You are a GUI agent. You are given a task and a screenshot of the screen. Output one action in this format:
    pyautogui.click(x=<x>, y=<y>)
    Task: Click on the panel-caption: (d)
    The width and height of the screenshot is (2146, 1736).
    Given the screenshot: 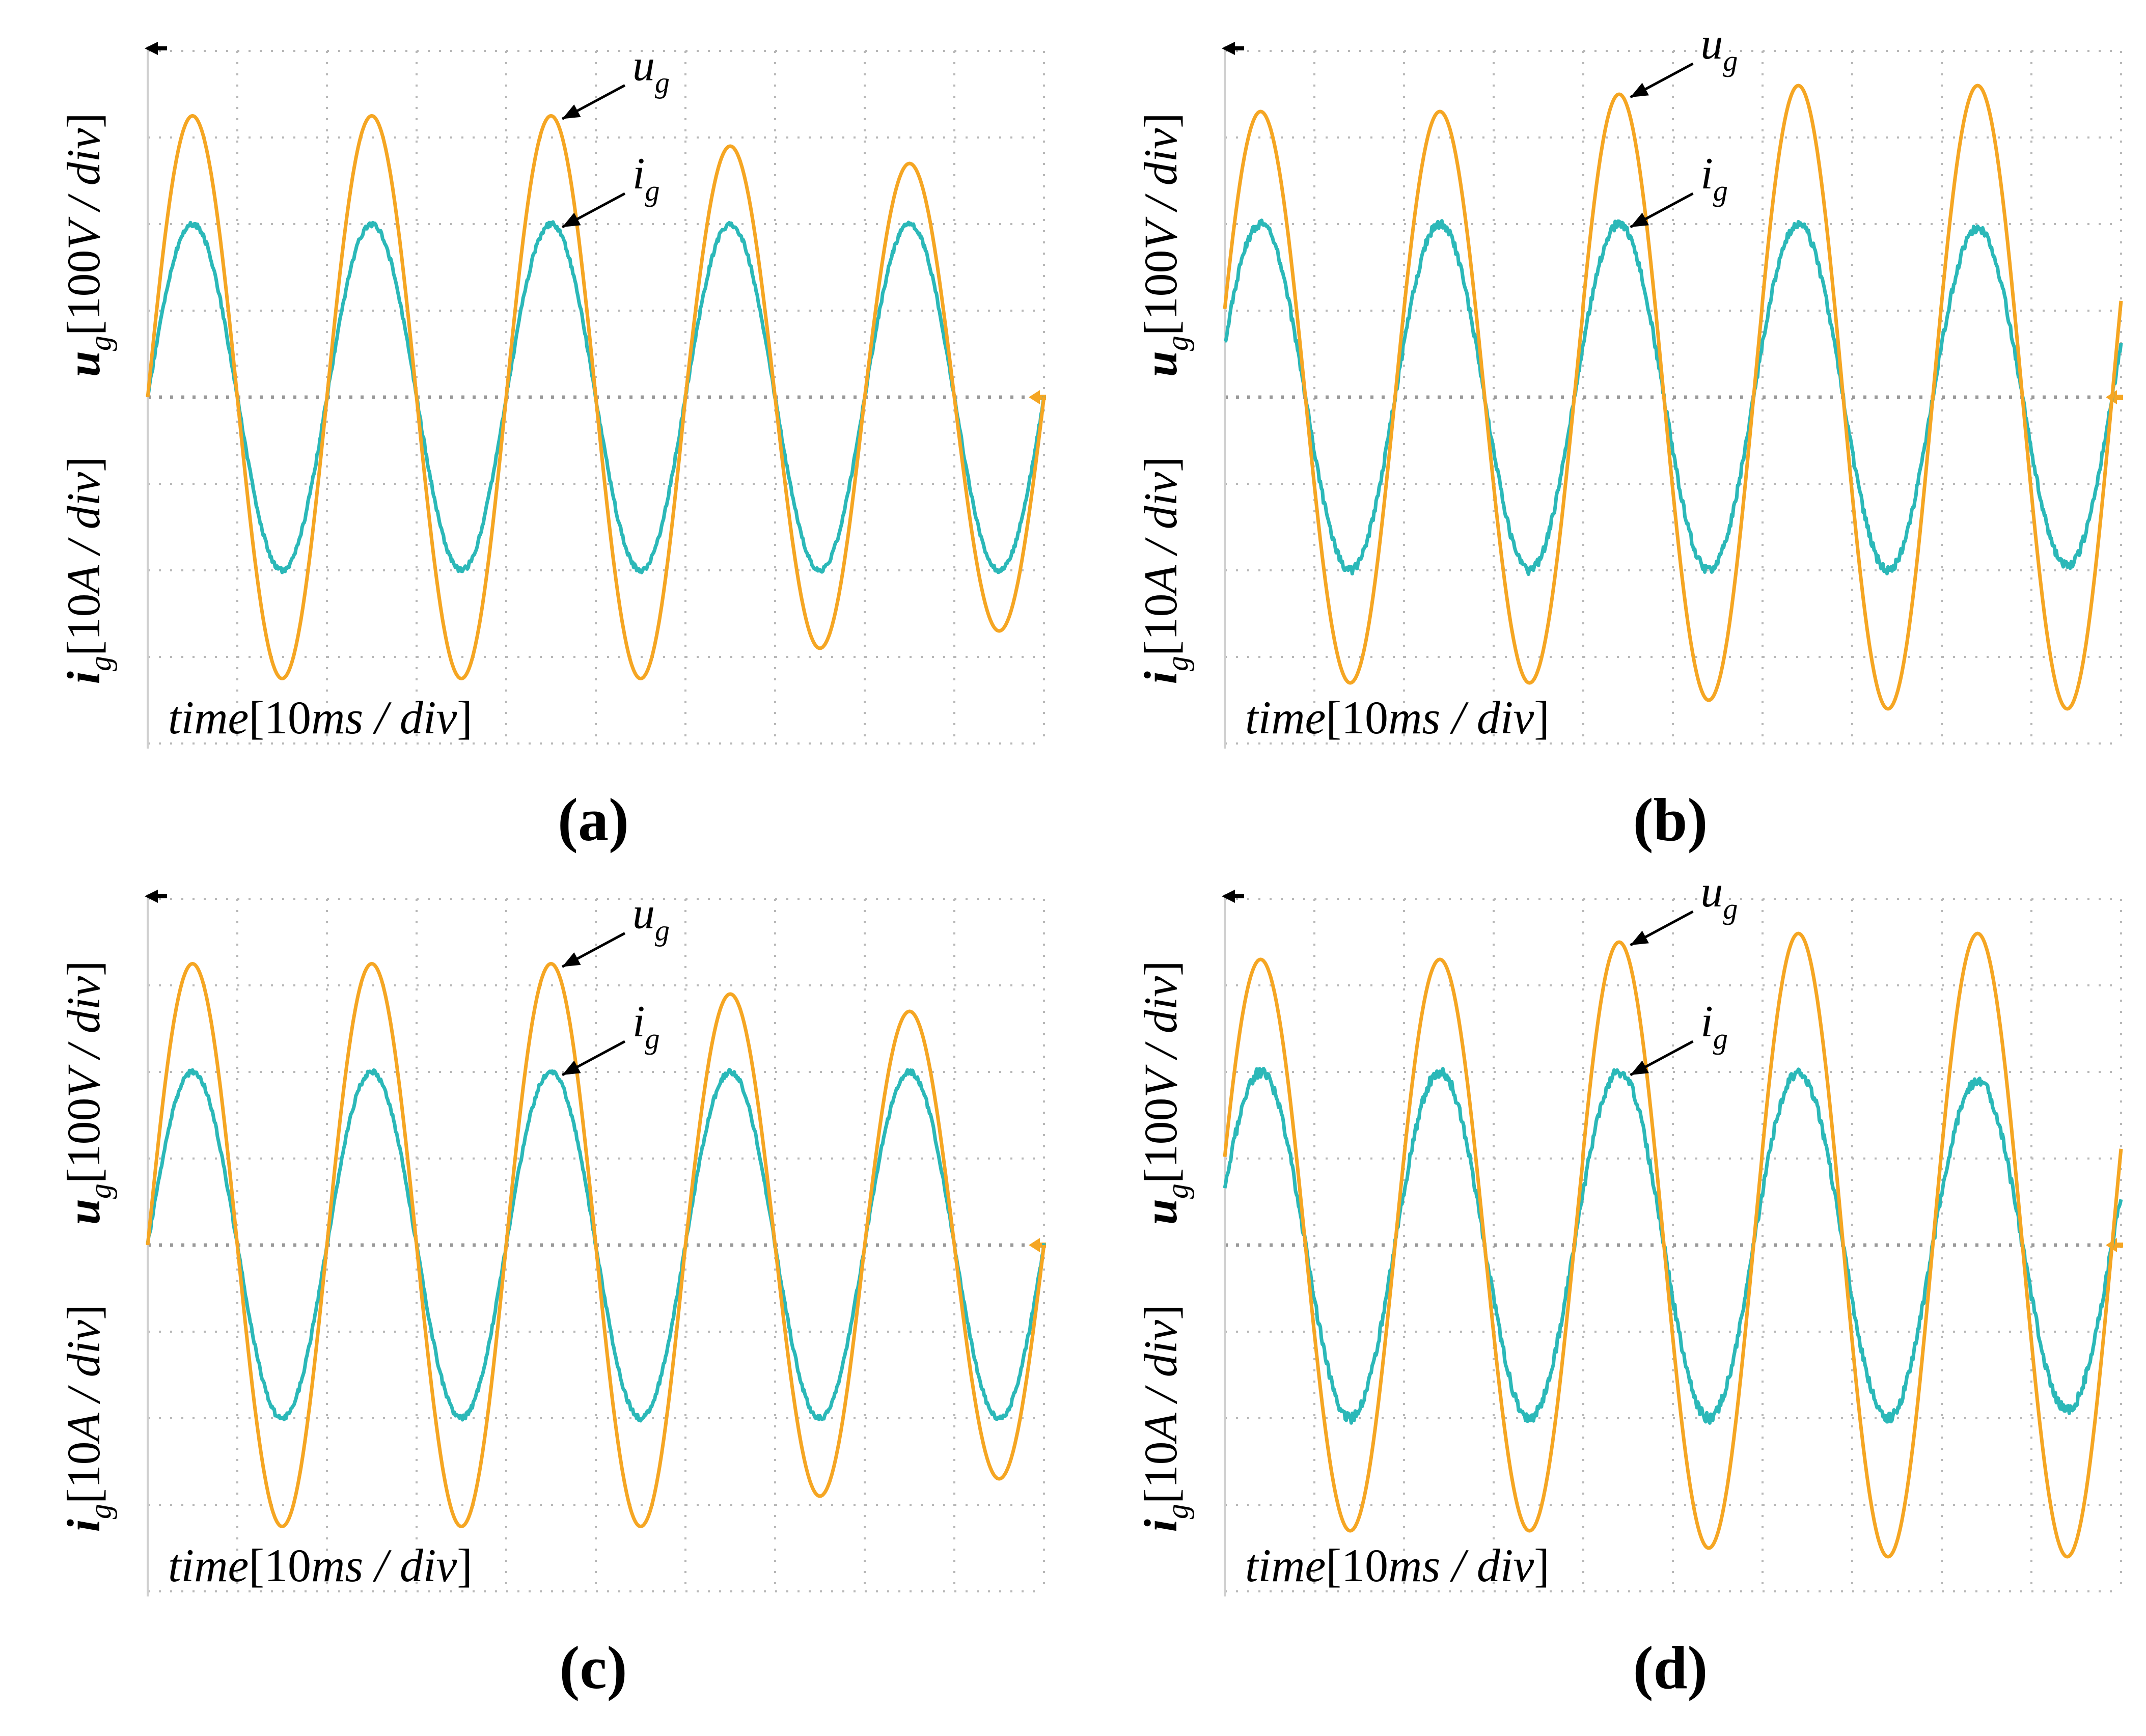 What is the action you would take?
    pyautogui.click(x=1670, y=1667)
    